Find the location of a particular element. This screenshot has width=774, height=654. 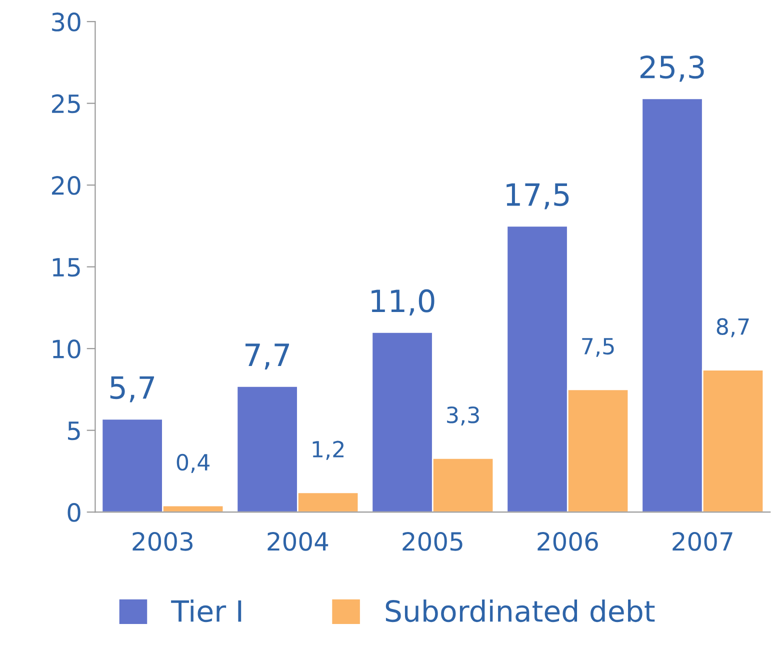

data-label: 7,7 is located at coordinates (267, 357).